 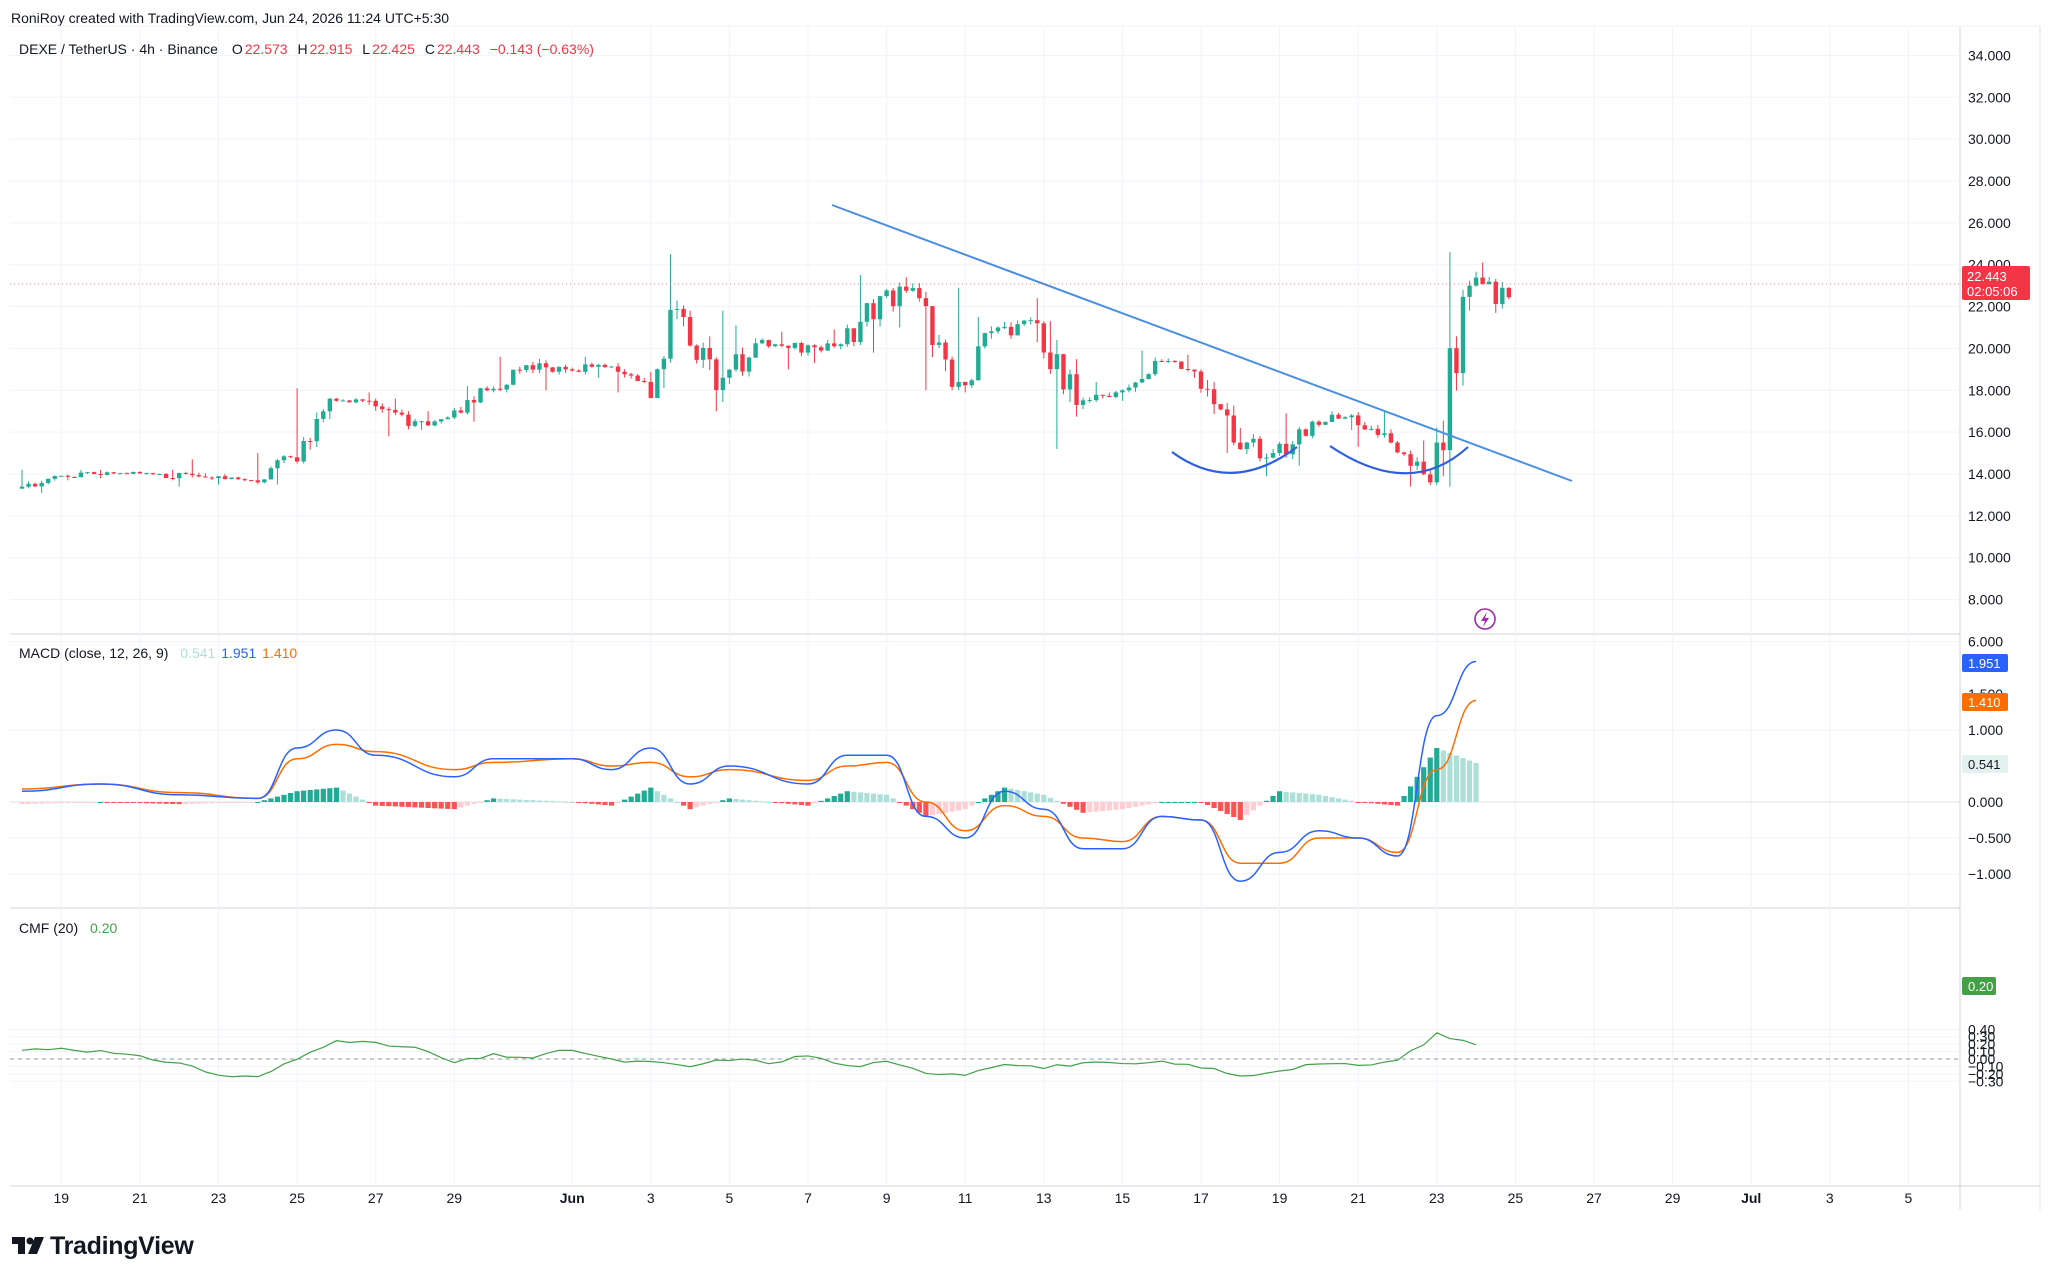 I want to click on price-axis-label: 22.000, so click(x=1989, y=307).